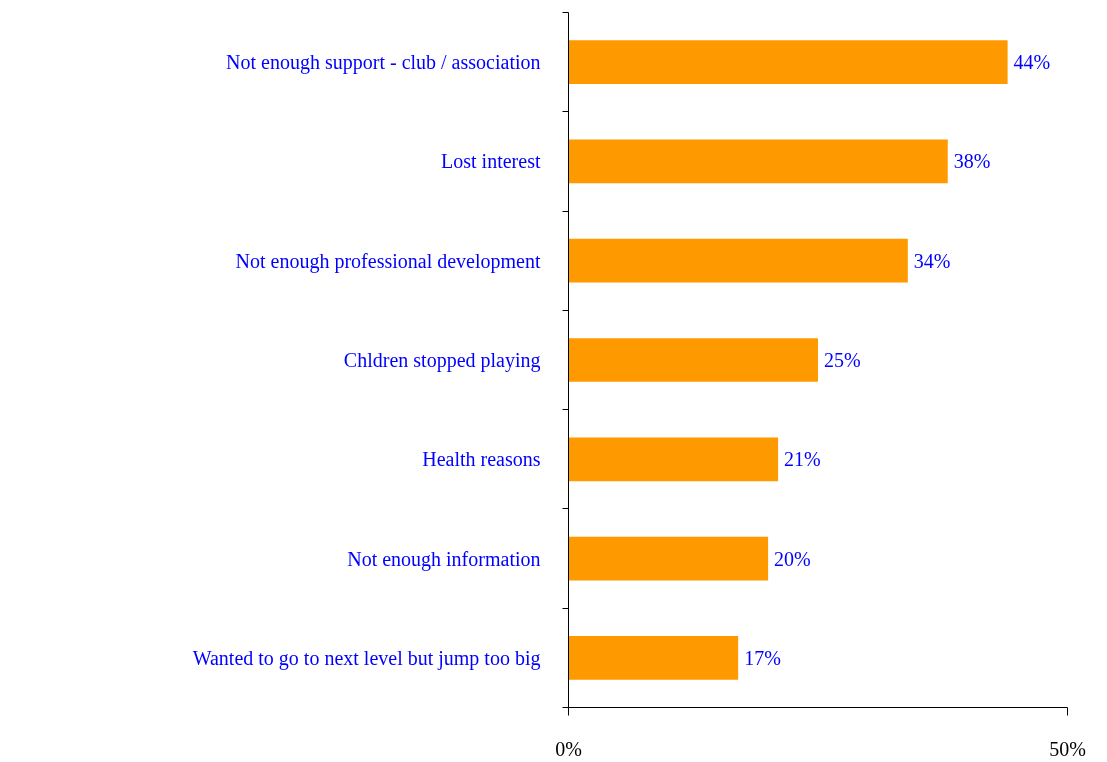 The width and height of the screenshot is (1107, 762). I want to click on y-tick-label: Not enough support - club / association, so click(383, 63).